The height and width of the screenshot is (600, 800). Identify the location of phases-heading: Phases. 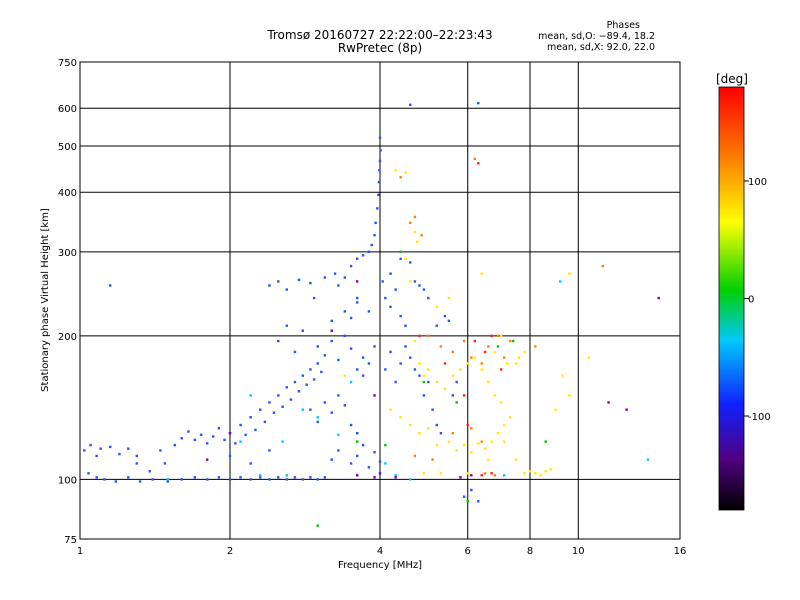
(623, 25).